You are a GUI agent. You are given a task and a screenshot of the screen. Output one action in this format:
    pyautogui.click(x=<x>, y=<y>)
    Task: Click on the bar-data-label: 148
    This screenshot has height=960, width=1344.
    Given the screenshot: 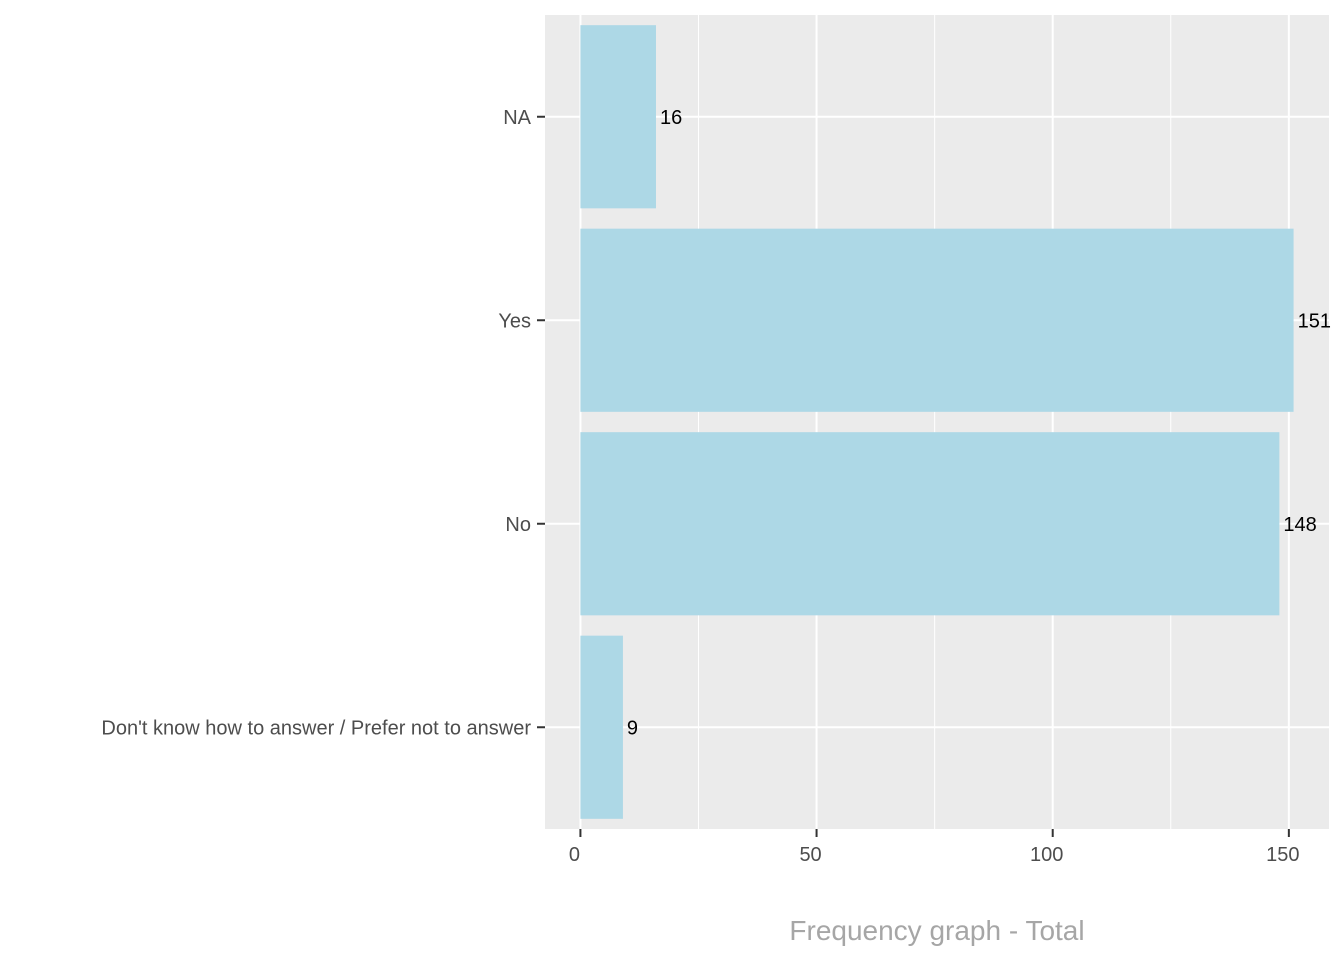 What is the action you would take?
    pyautogui.click(x=1299, y=525)
    